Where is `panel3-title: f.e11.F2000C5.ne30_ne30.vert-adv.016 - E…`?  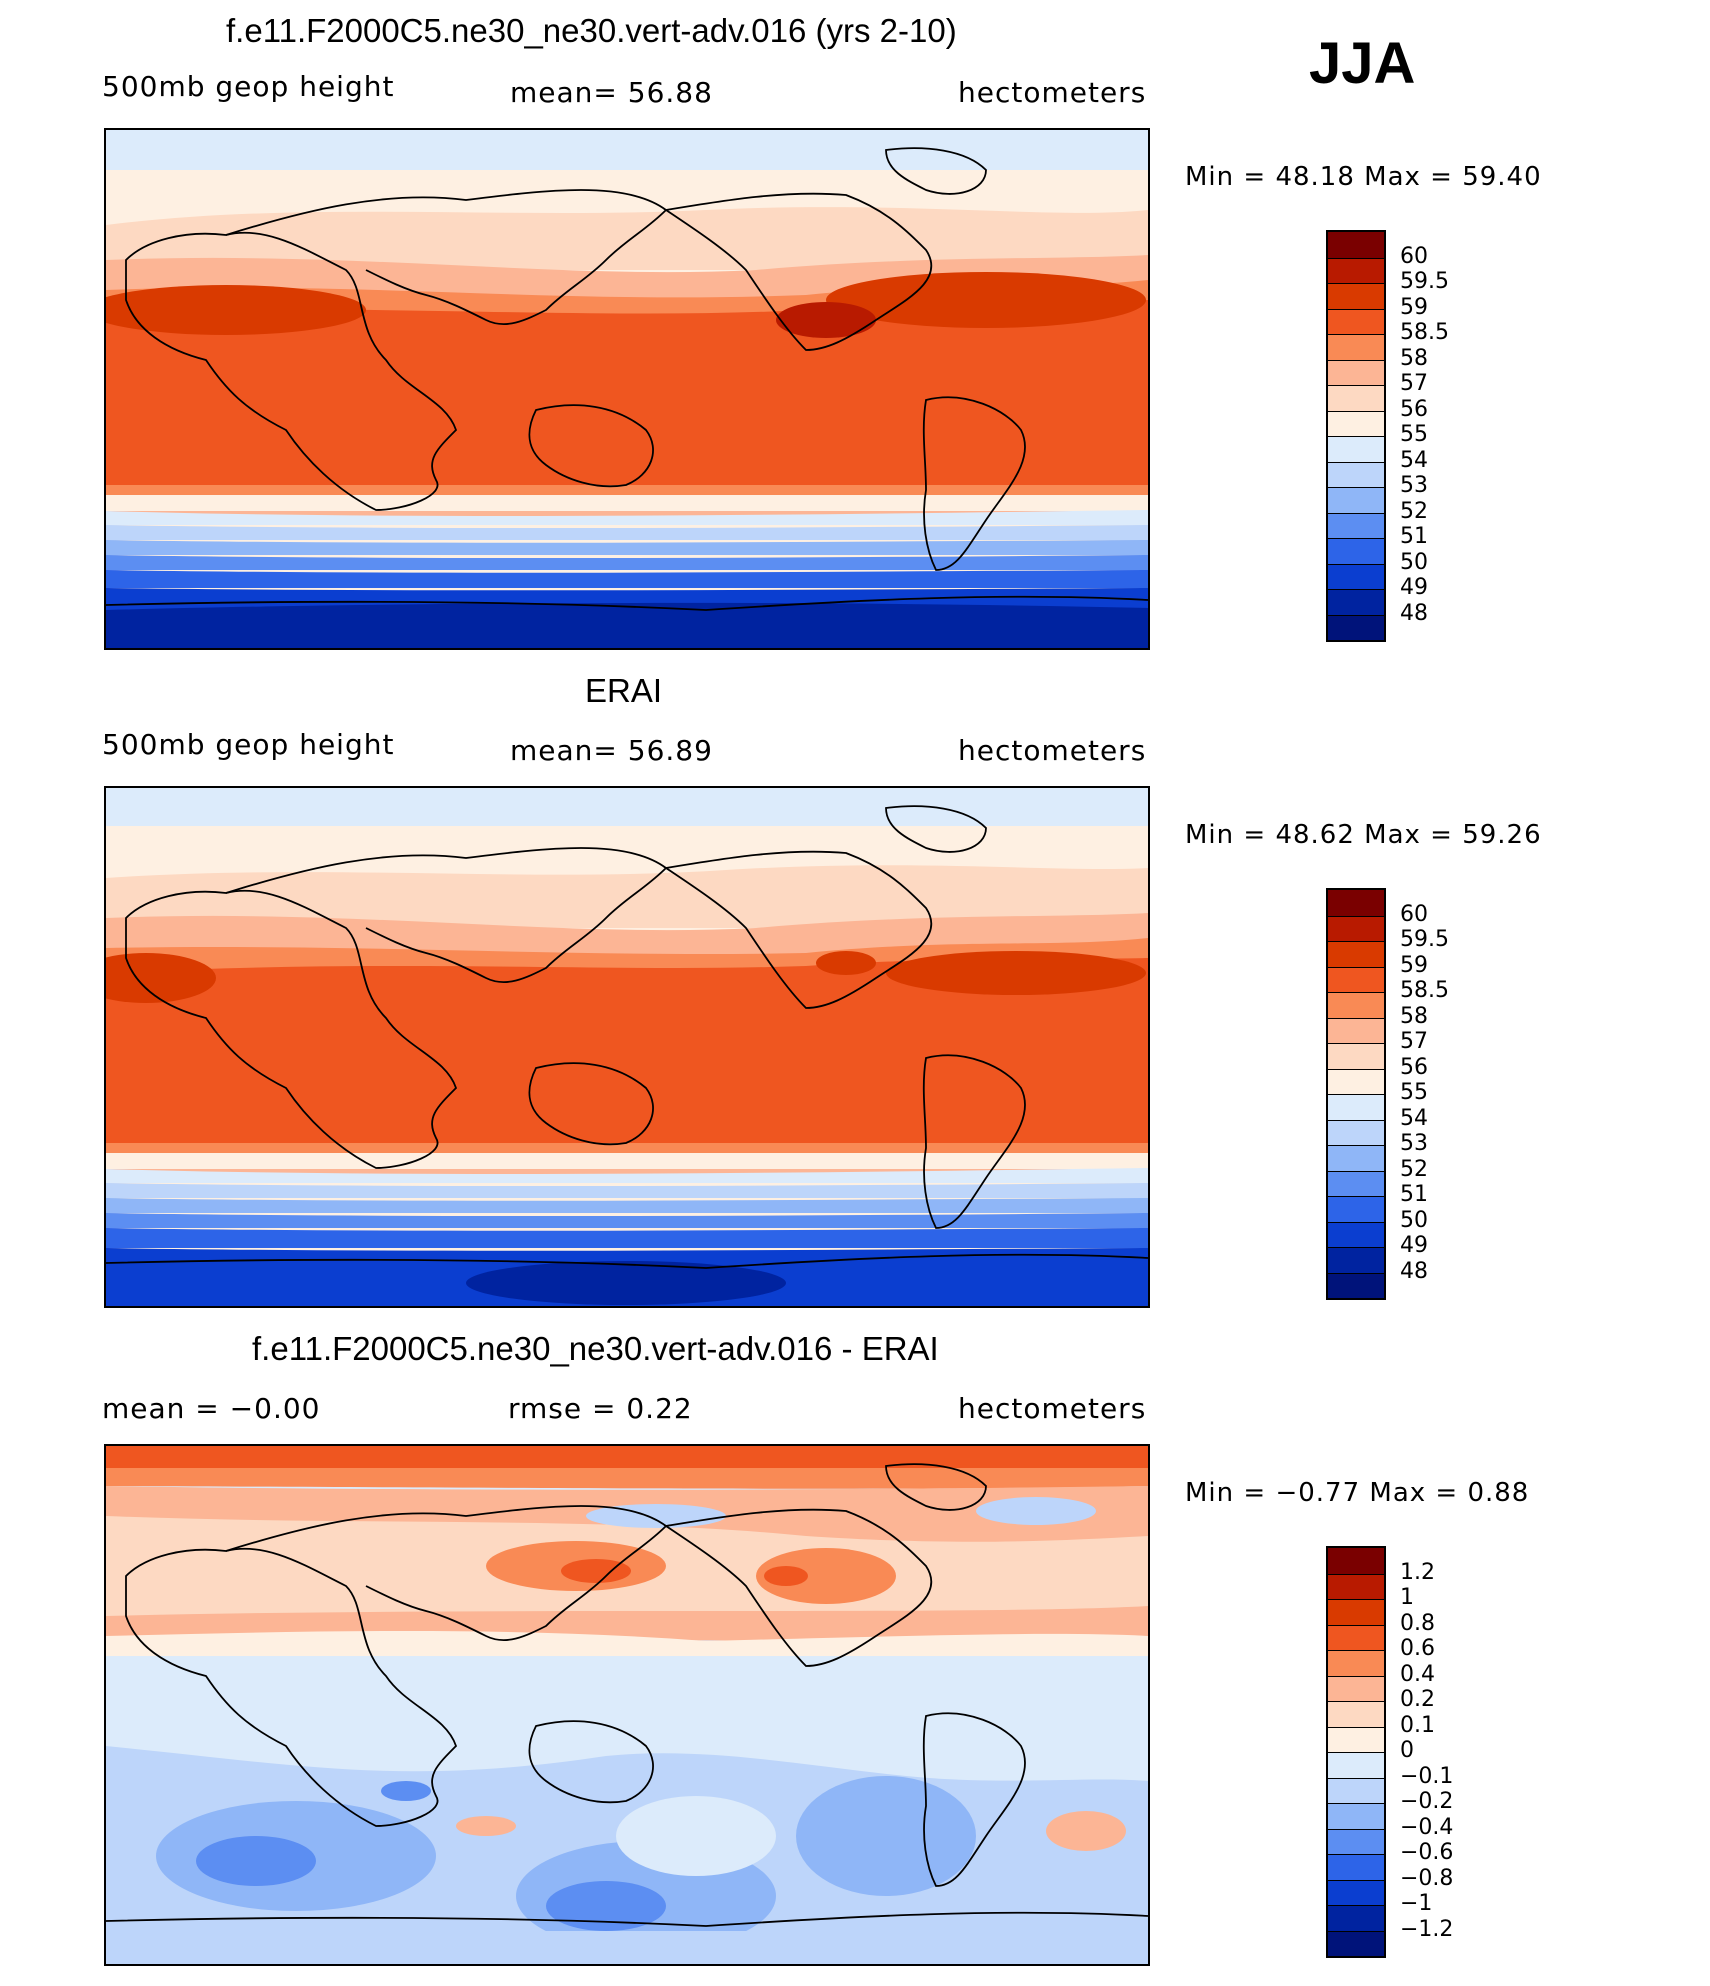
panel3-title: f.e11.F2000C5.ne30_ne30.vert-adv.016 - E… is located at coordinates (595, 1348).